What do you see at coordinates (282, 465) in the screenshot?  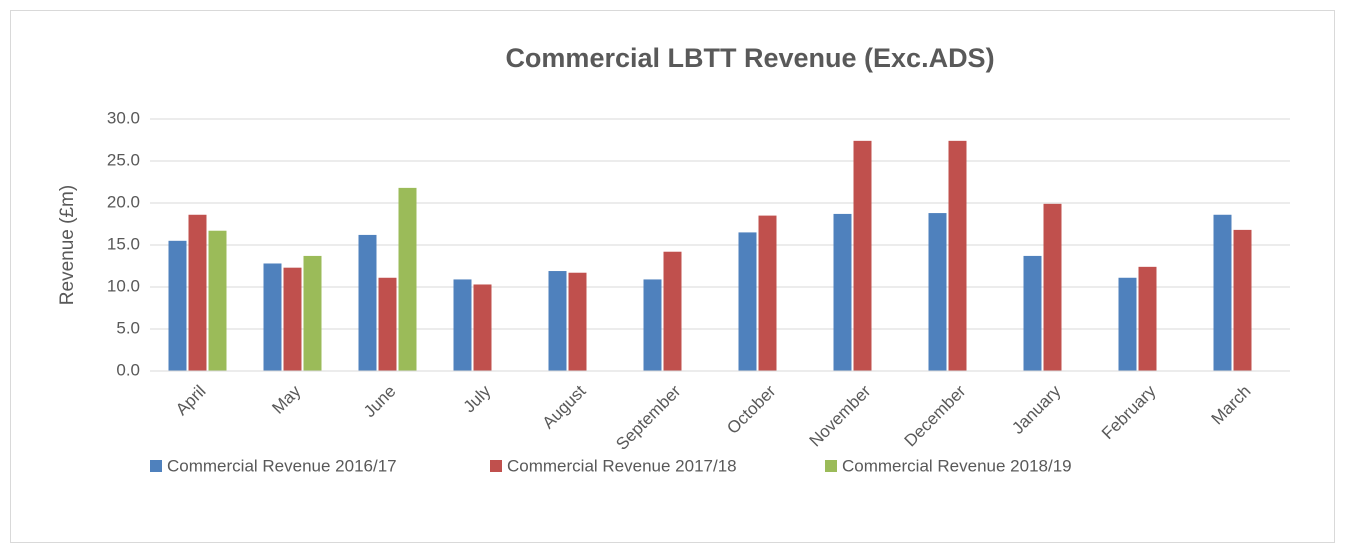 I see `legend-label: Commercial Revenue 2016/17` at bounding box center [282, 465].